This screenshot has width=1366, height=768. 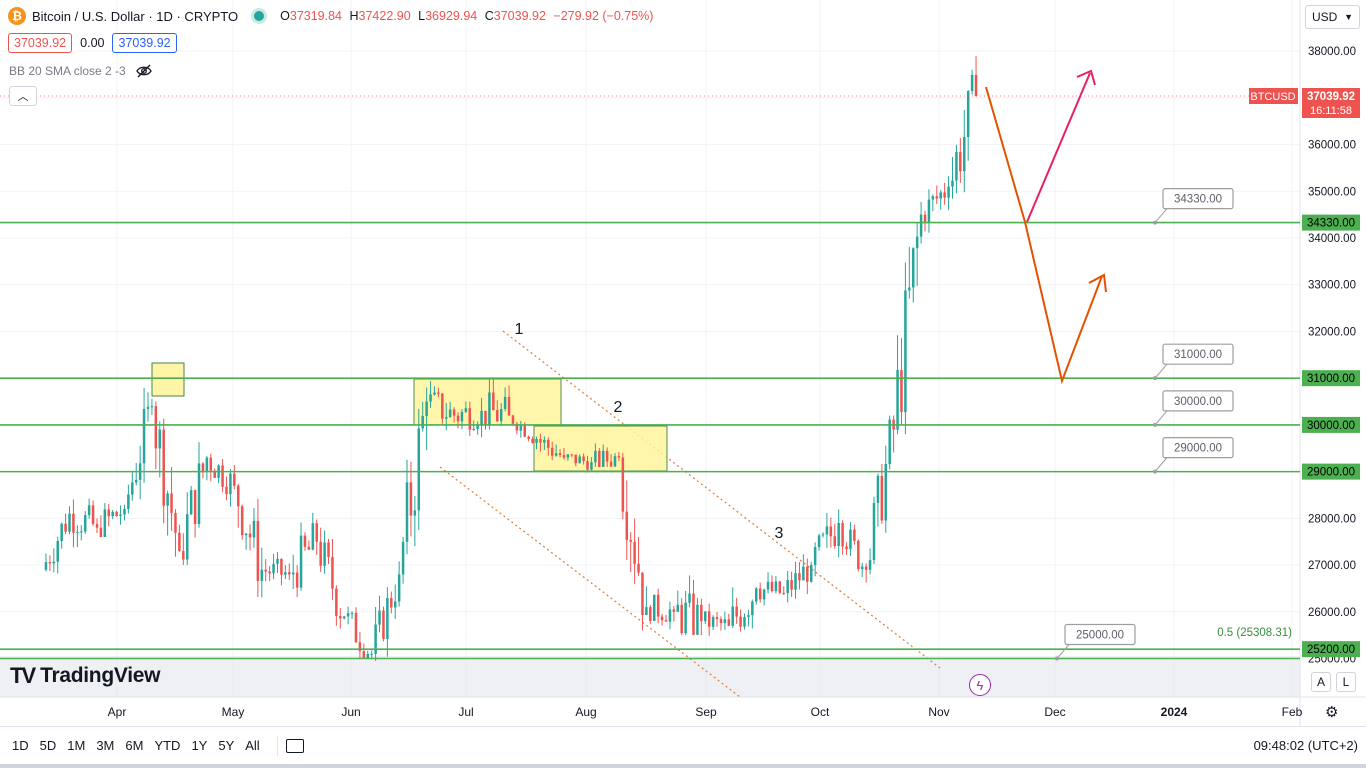 What do you see at coordinates (48, 745) in the screenshot?
I see `range-5d: 5D` at bounding box center [48, 745].